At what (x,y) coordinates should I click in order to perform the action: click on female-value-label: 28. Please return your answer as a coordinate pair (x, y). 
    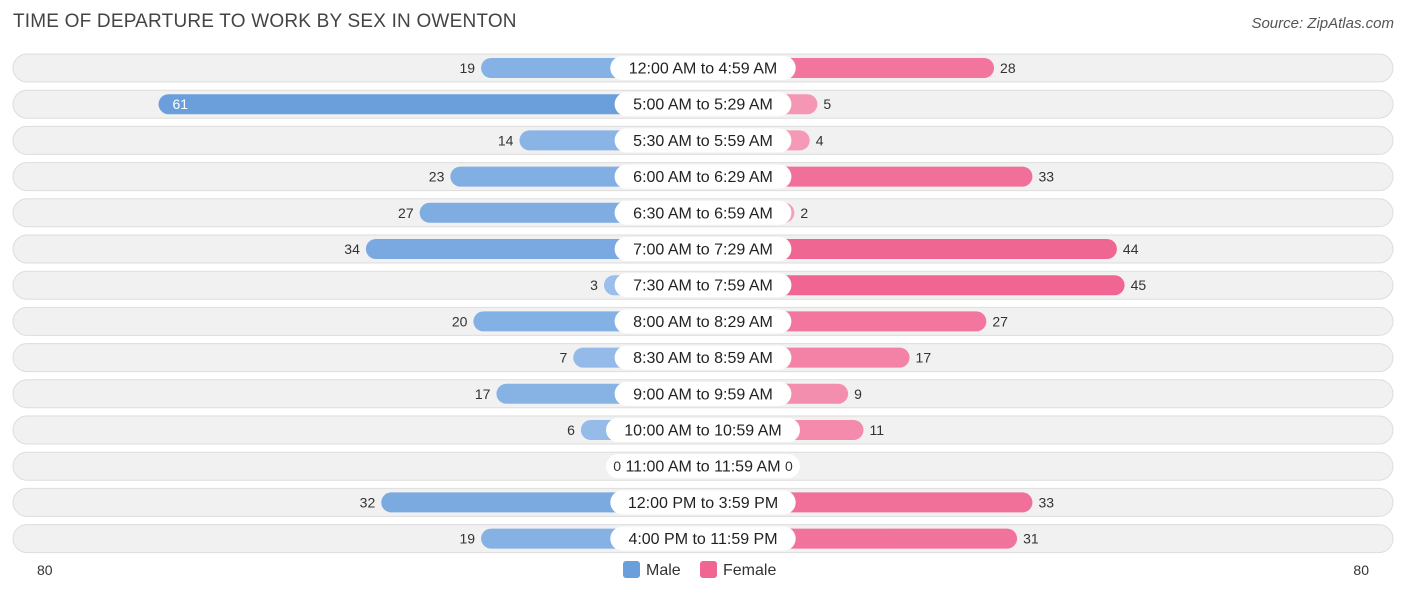
    Looking at the image, I should click on (1008, 68).